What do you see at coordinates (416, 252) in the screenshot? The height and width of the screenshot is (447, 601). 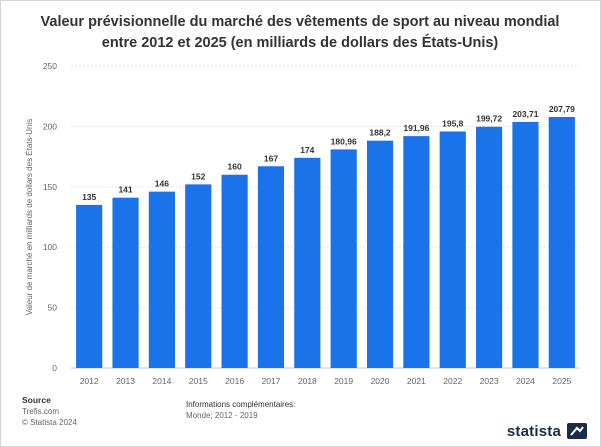 I see `bar-2021` at bounding box center [416, 252].